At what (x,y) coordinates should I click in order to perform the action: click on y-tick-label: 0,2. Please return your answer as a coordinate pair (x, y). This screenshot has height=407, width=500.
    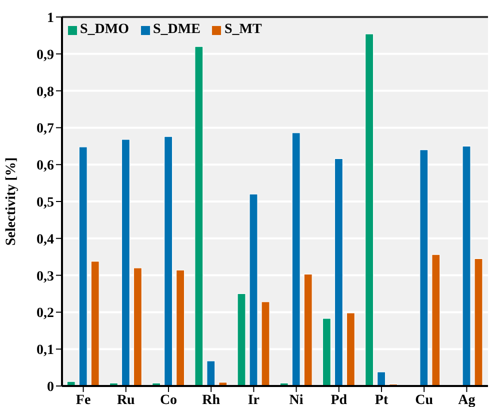
    Looking at the image, I should click on (45, 314).